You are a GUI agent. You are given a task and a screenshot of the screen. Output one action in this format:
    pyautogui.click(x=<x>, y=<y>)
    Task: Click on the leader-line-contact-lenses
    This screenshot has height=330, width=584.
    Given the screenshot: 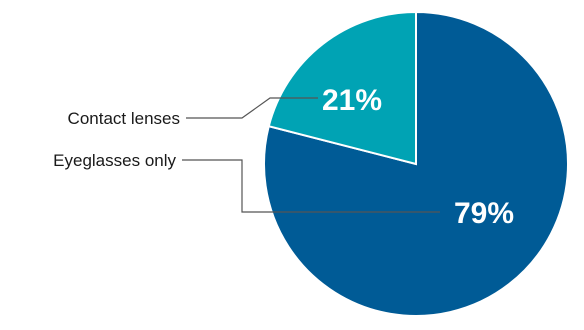 What is the action you would take?
    pyautogui.click(x=252, y=108)
    